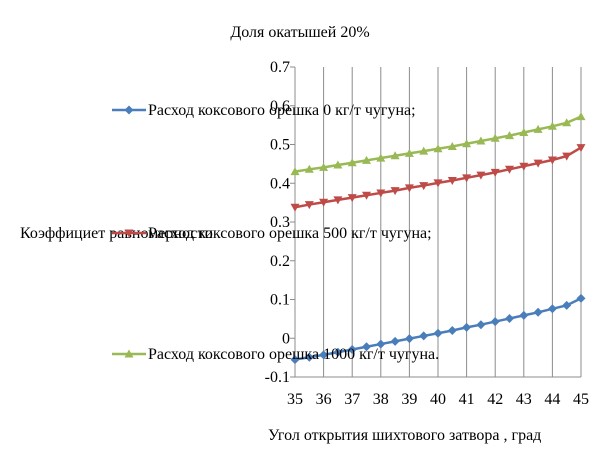  I want to click on x-tick-label: 35, so click(295, 399).